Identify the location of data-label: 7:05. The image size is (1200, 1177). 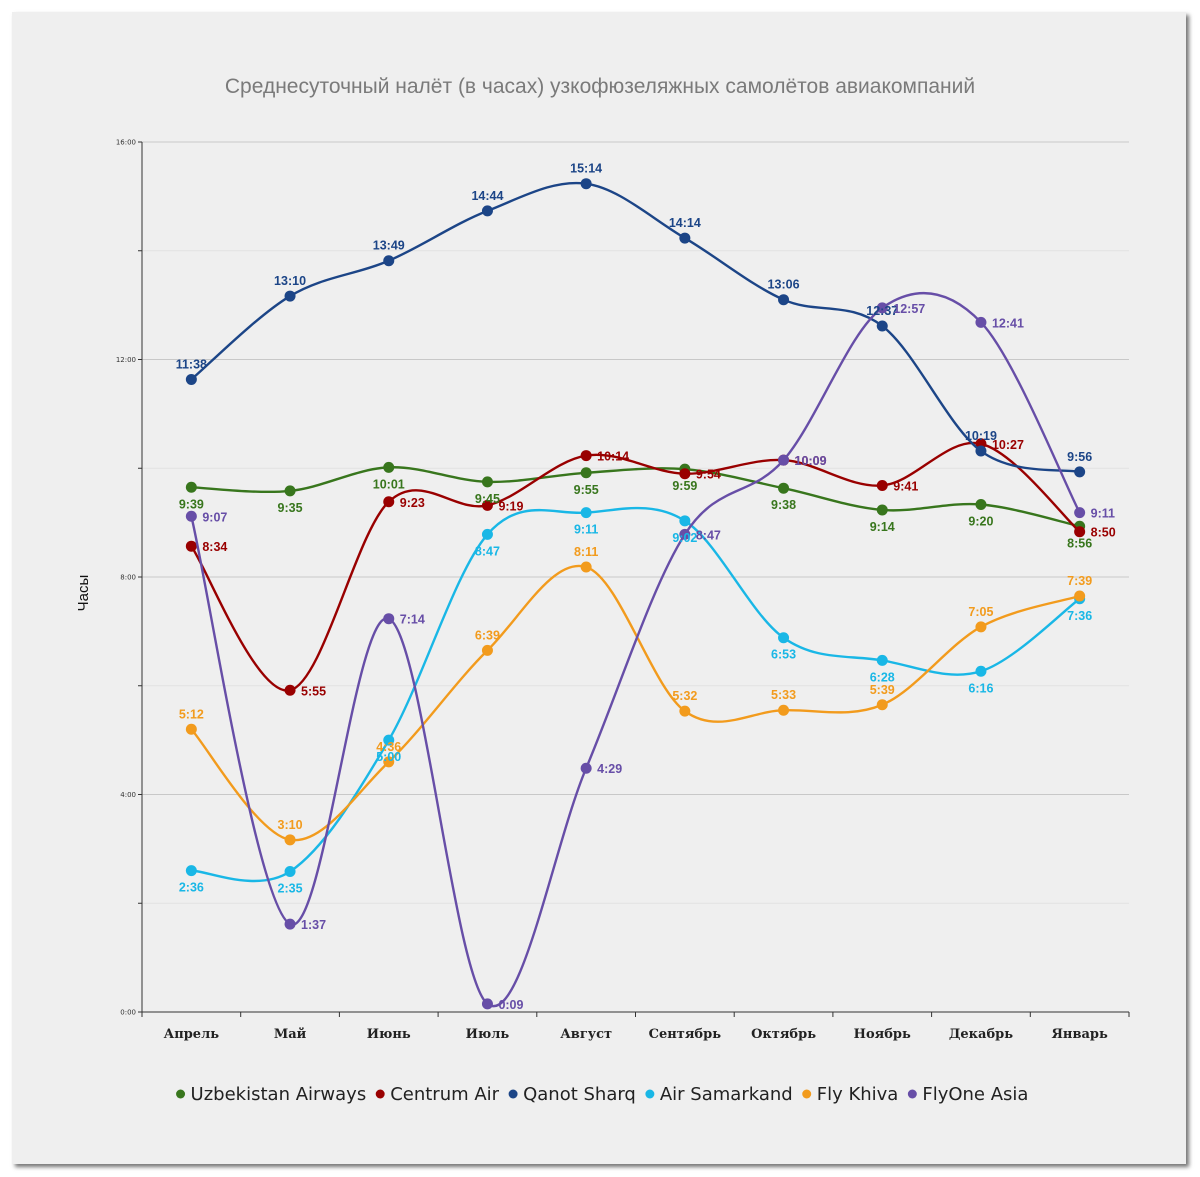
(980, 612).